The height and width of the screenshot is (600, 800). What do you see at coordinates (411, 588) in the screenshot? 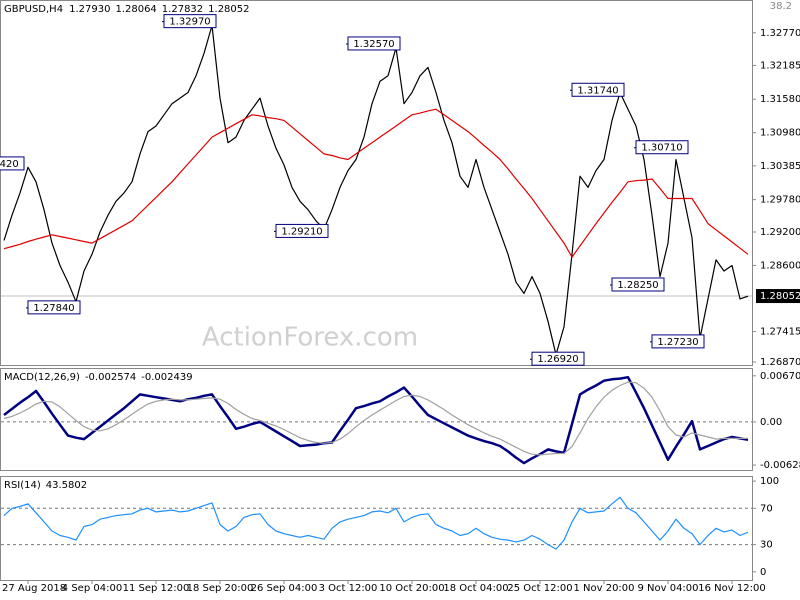
I see `x-tick-label: 10 Oct 20:00` at bounding box center [411, 588].